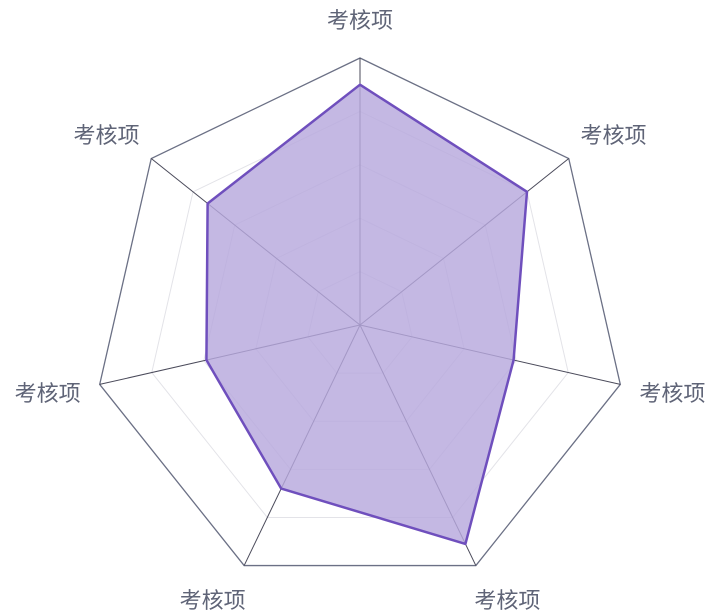  Describe the element at coordinates (507, 600) in the screenshot. I see `axis-label-4: 考核项` at that location.